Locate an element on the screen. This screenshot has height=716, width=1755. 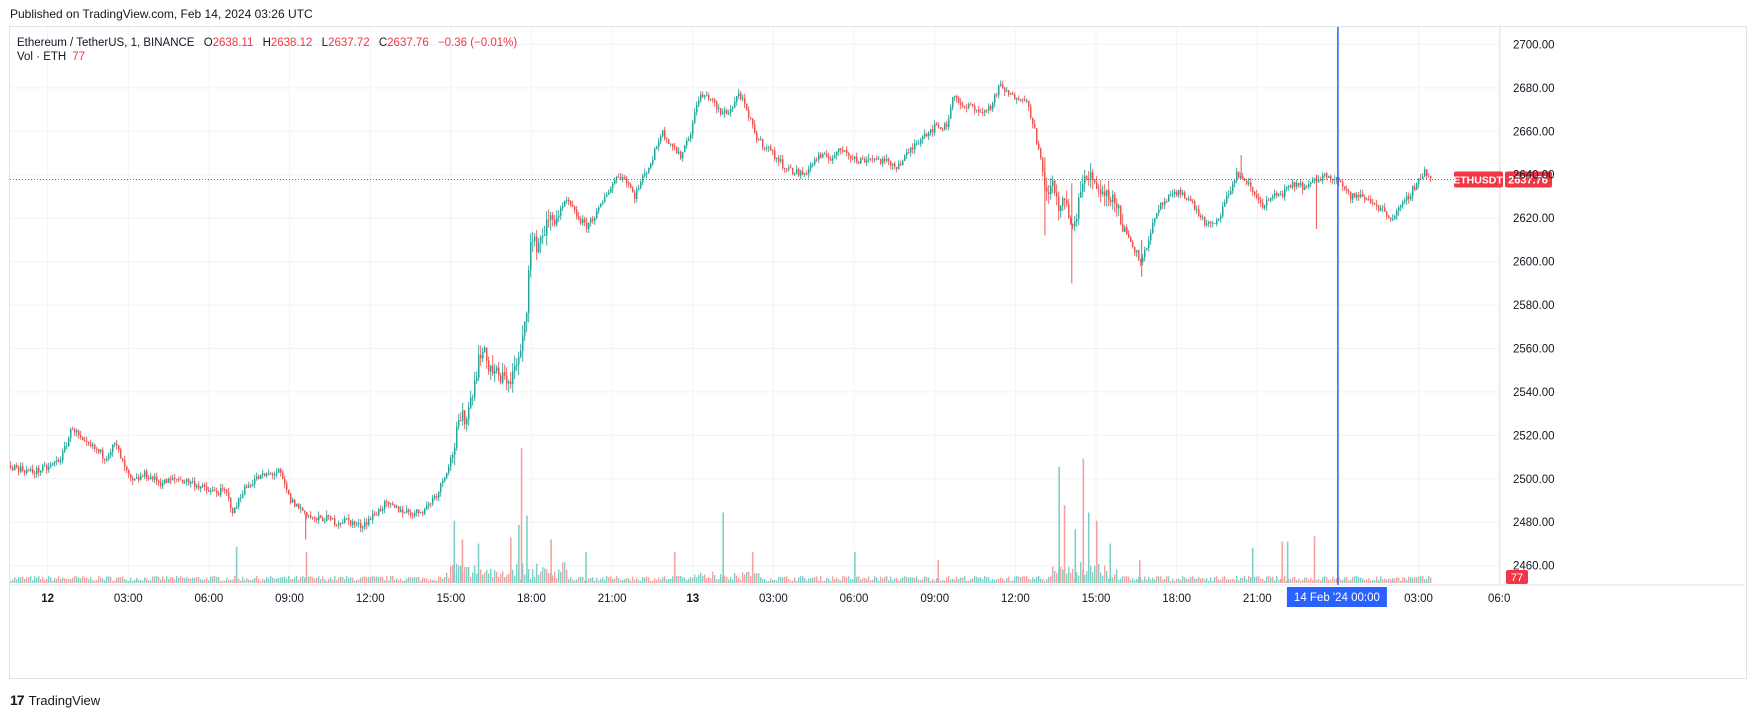
symbol-title: Ethereum / TetherUS, 1, BINANCE is located at coordinates (106, 43).